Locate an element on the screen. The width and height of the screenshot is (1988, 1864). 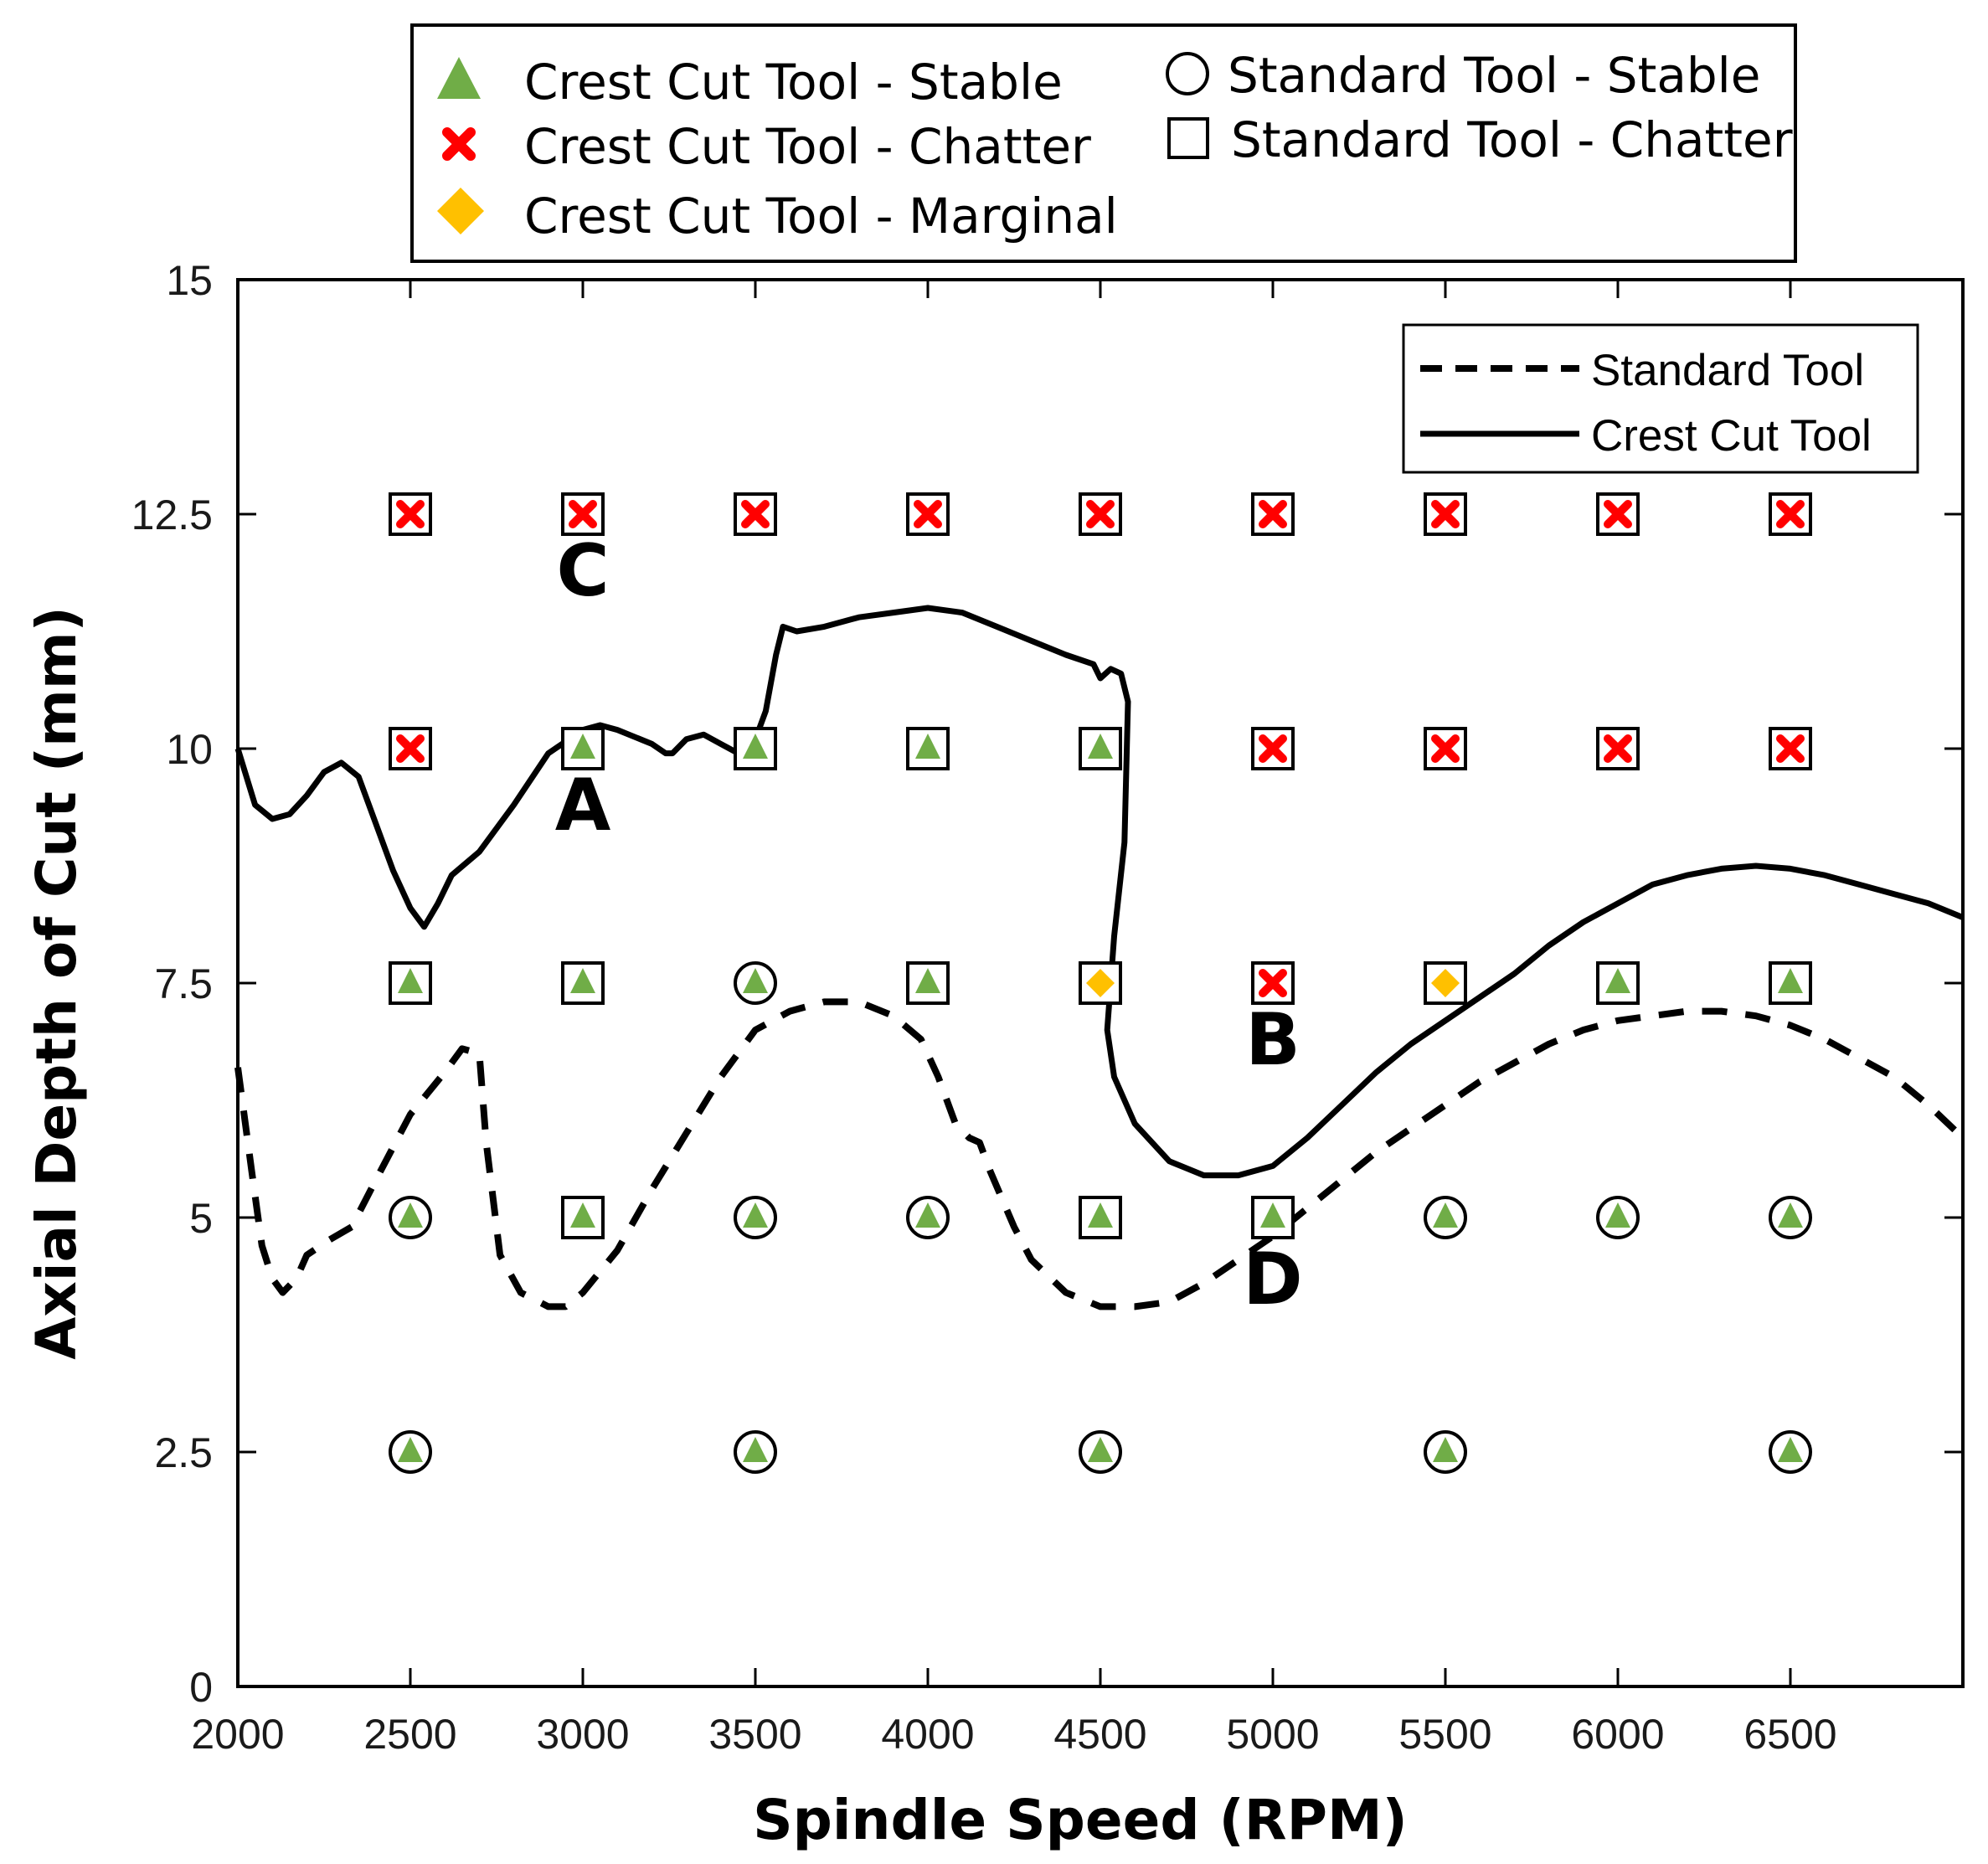
x-tick-label: 2500 is located at coordinates (409, 1735).